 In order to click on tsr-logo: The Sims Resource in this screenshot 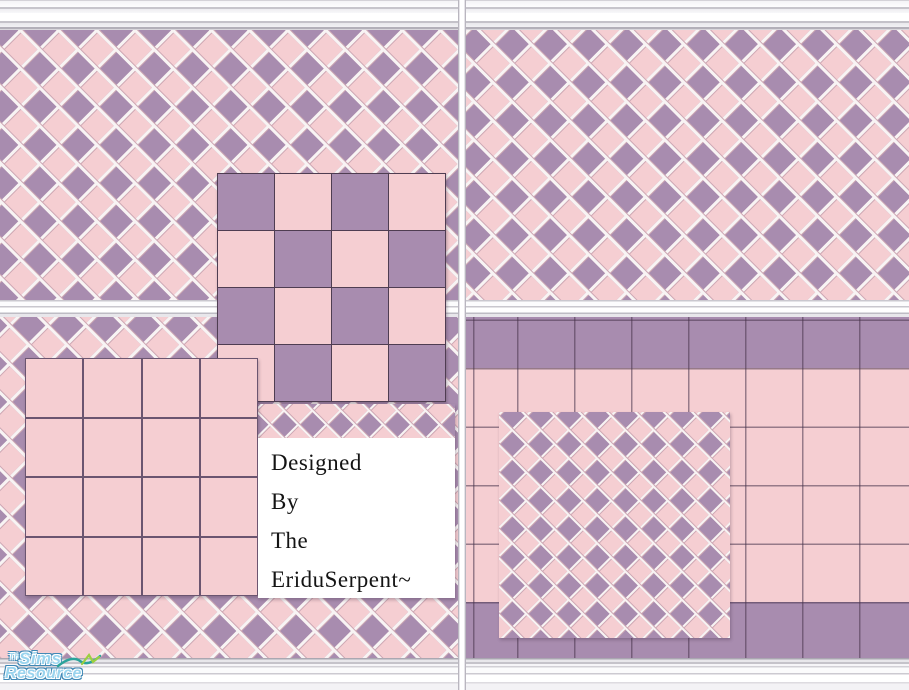, I will do `click(67, 669)`.